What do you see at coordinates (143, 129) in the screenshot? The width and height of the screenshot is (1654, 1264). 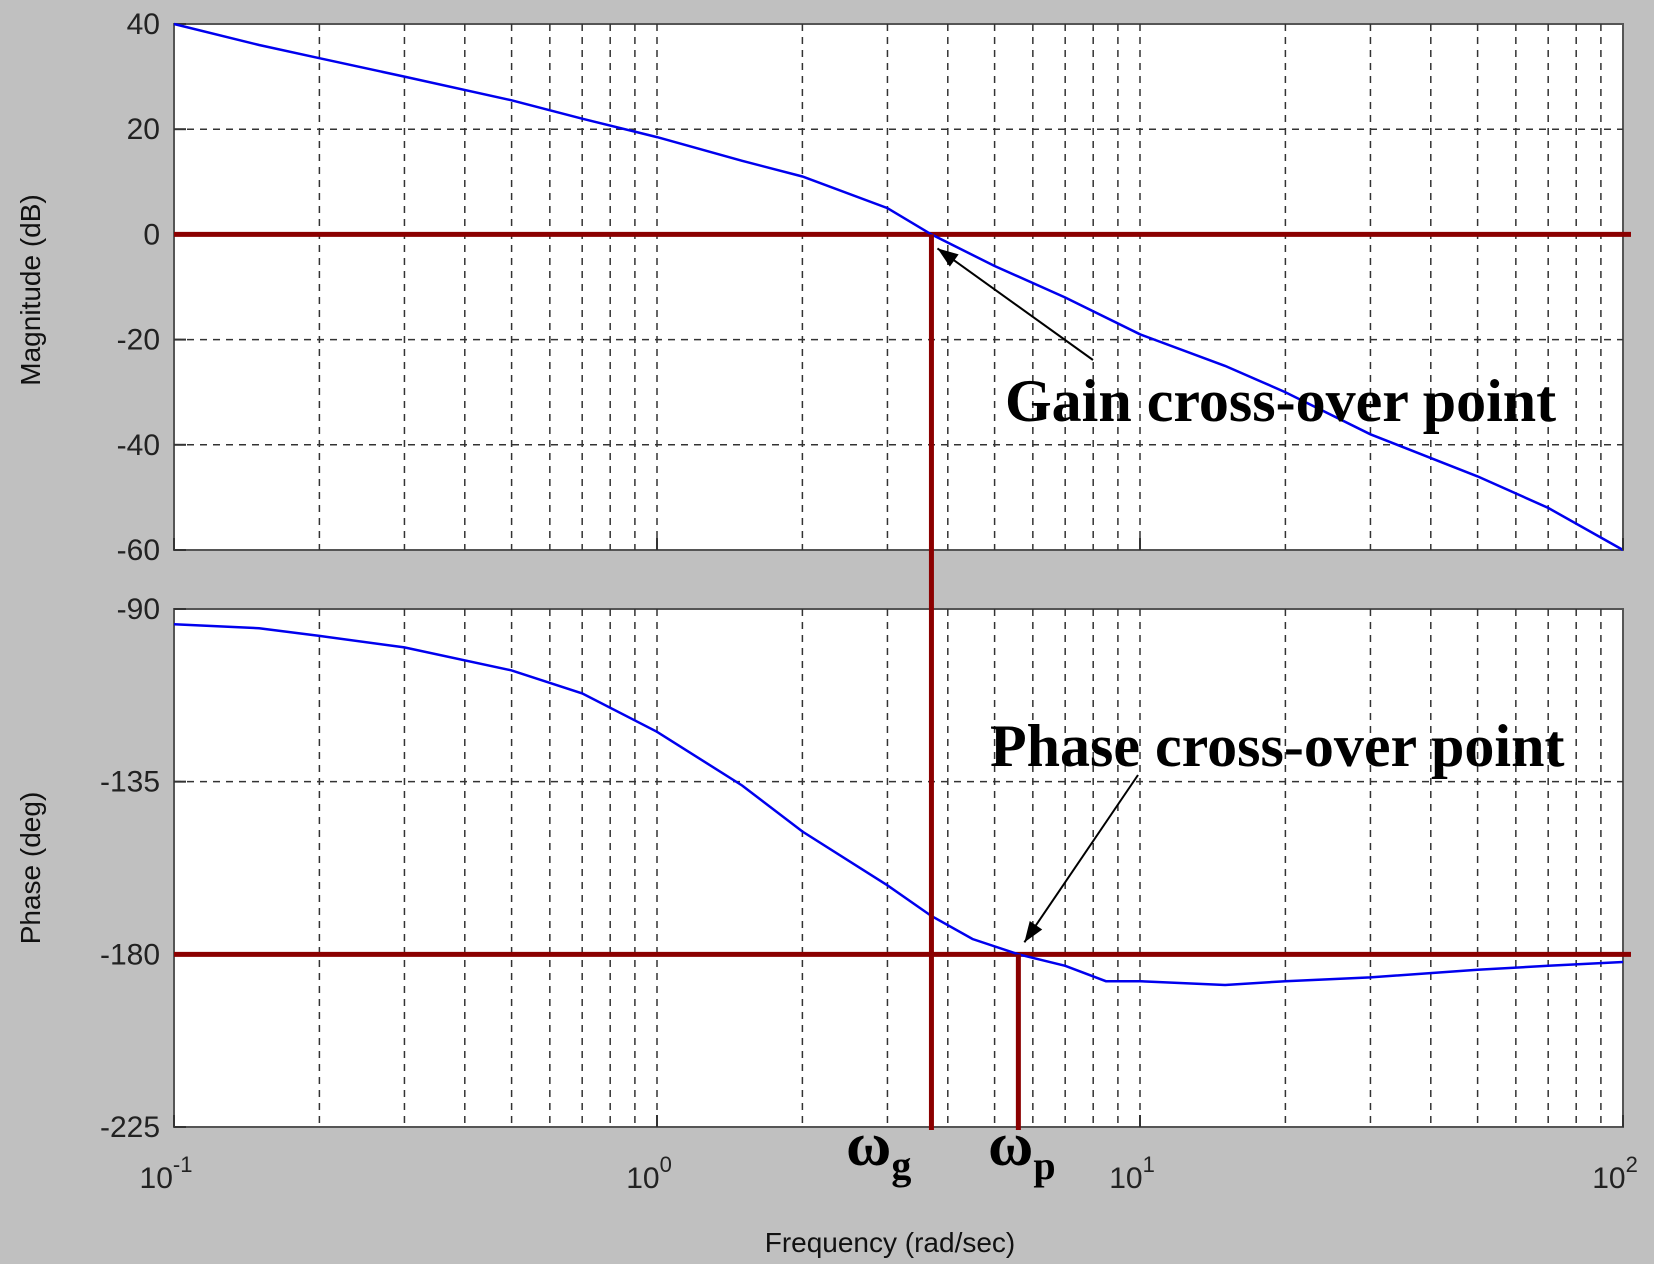 I see `magnitude-y-tick-label: 20` at bounding box center [143, 129].